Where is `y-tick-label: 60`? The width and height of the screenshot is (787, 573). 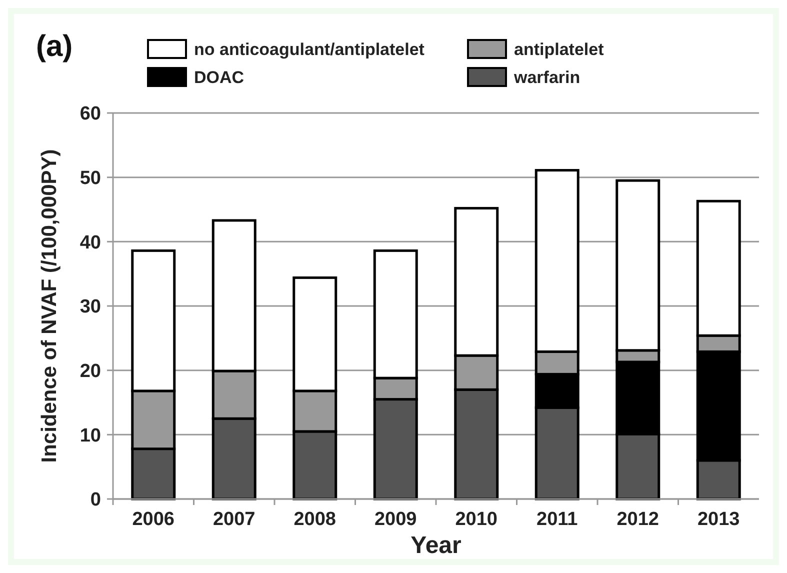 y-tick-label: 60 is located at coordinates (90, 114).